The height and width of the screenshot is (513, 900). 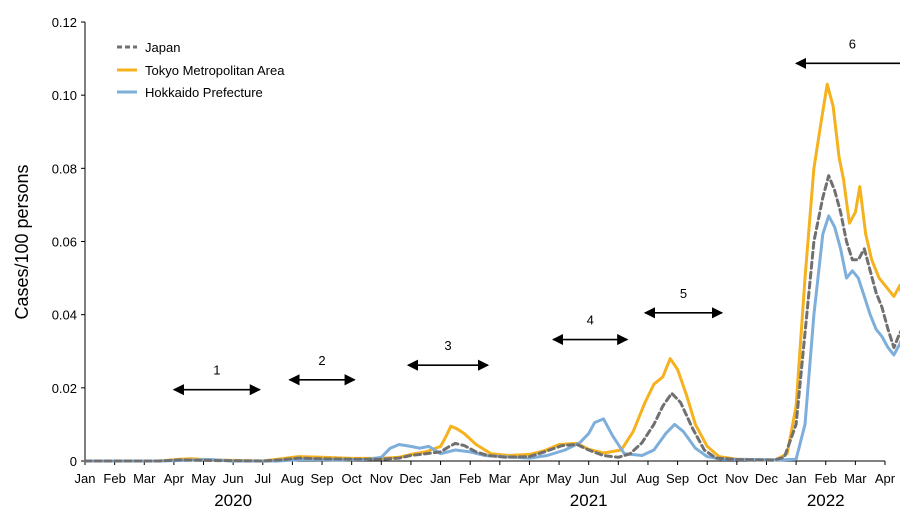 I want to click on wave-label-5: 5, so click(x=683, y=293).